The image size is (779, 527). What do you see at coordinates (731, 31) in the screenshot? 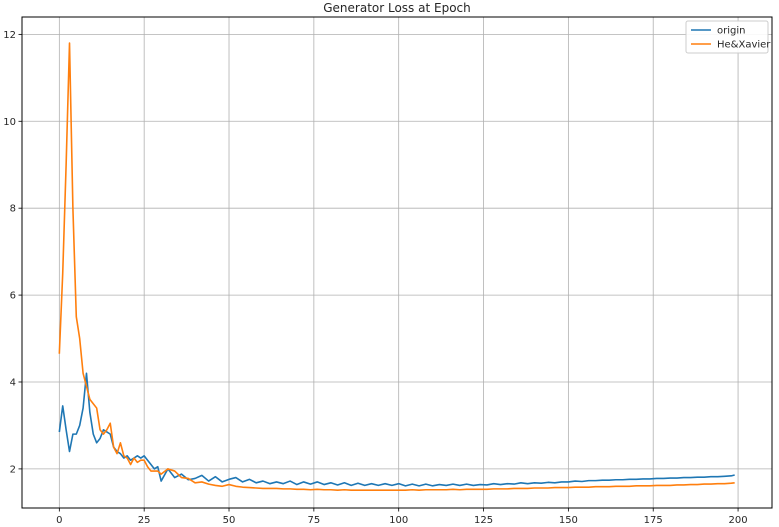
I see `legend-label-origin: origin` at bounding box center [731, 31].